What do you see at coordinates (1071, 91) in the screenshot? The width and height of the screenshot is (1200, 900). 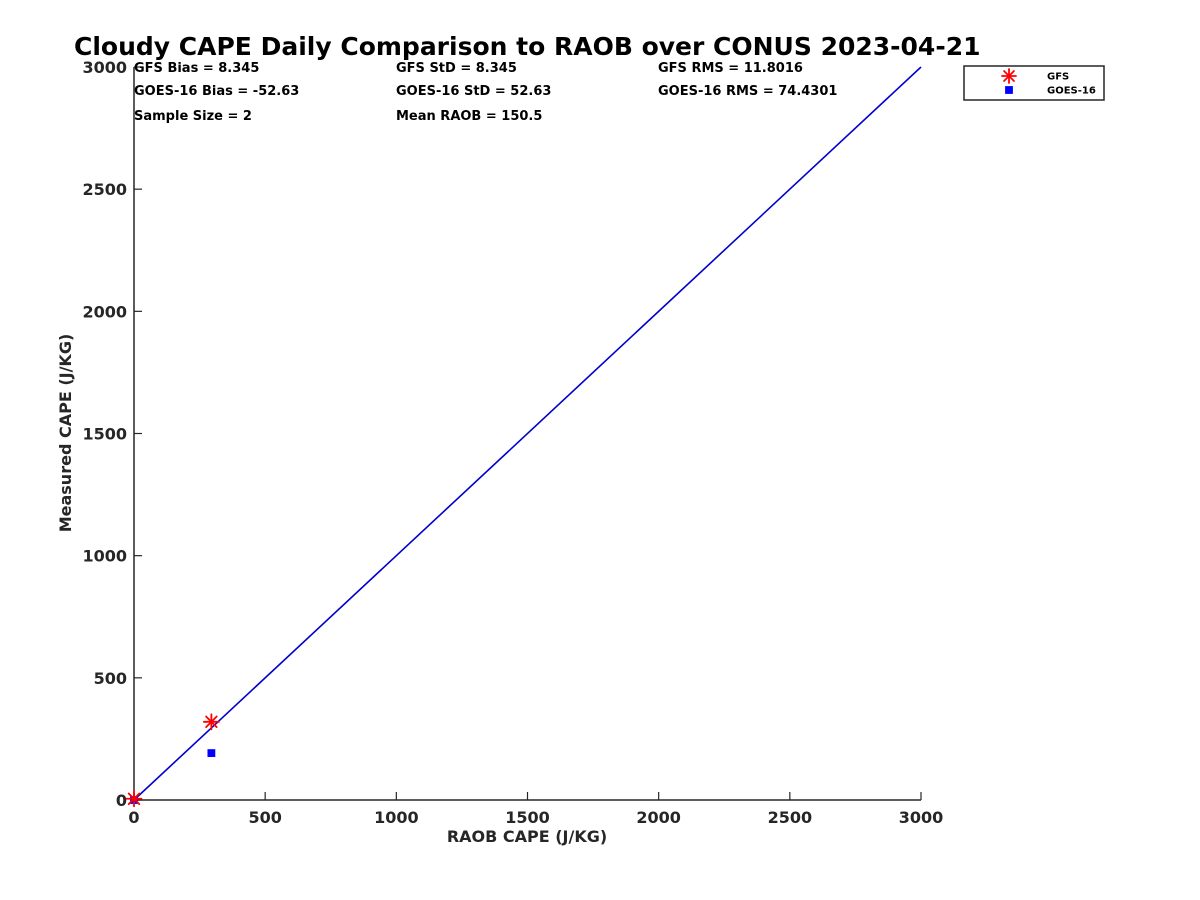 I see `legend-label: GOES-16` at bounding box center [1071, 91].